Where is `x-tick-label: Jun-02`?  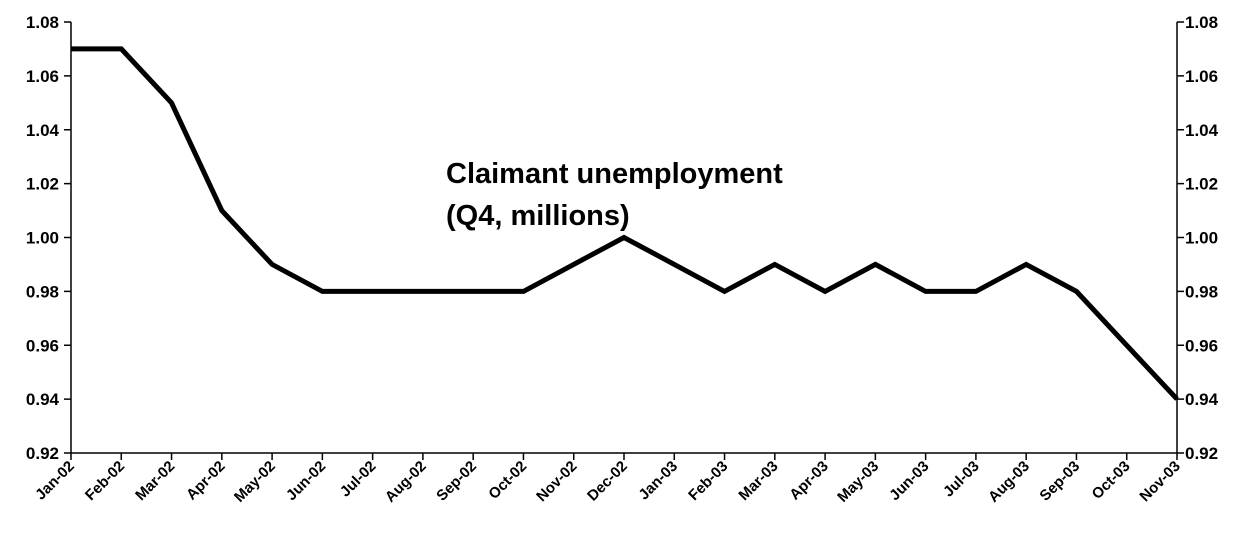 x-tick-label: Jun-02 is located at coordinates (306, 481).